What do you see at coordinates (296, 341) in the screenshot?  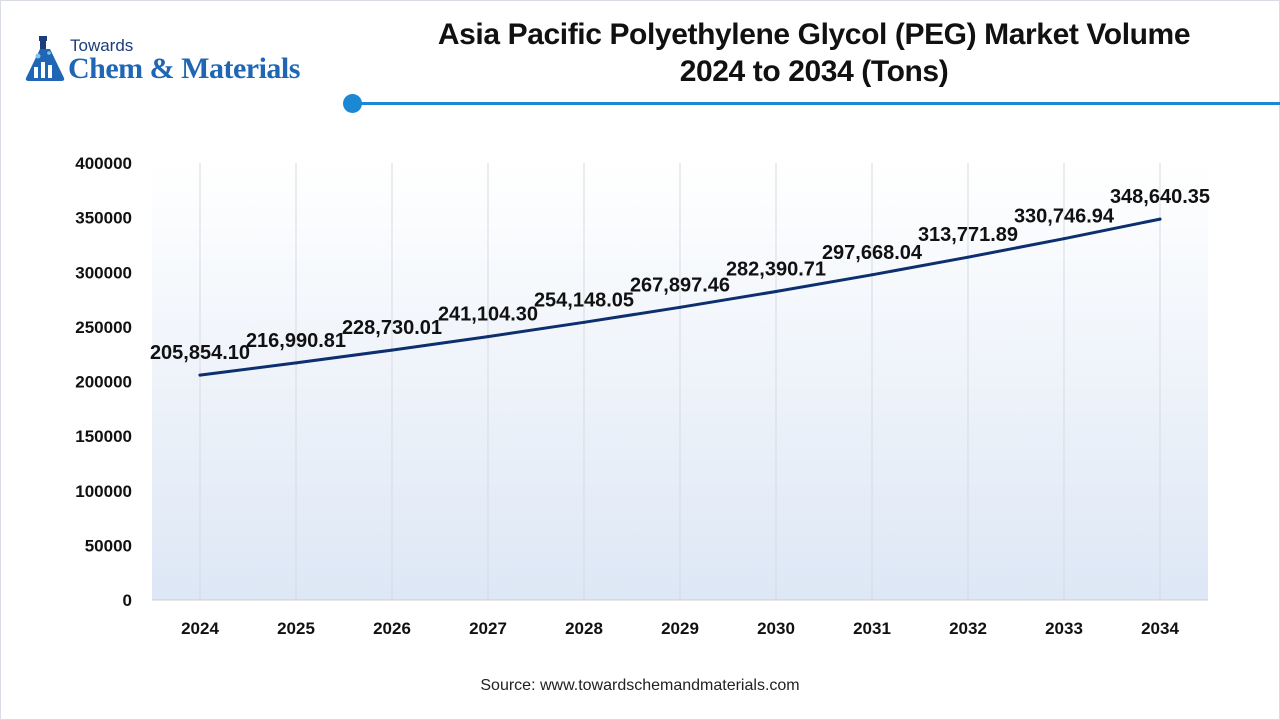 I see `data-label: 216,990.81` at bounding box center [296, 341].